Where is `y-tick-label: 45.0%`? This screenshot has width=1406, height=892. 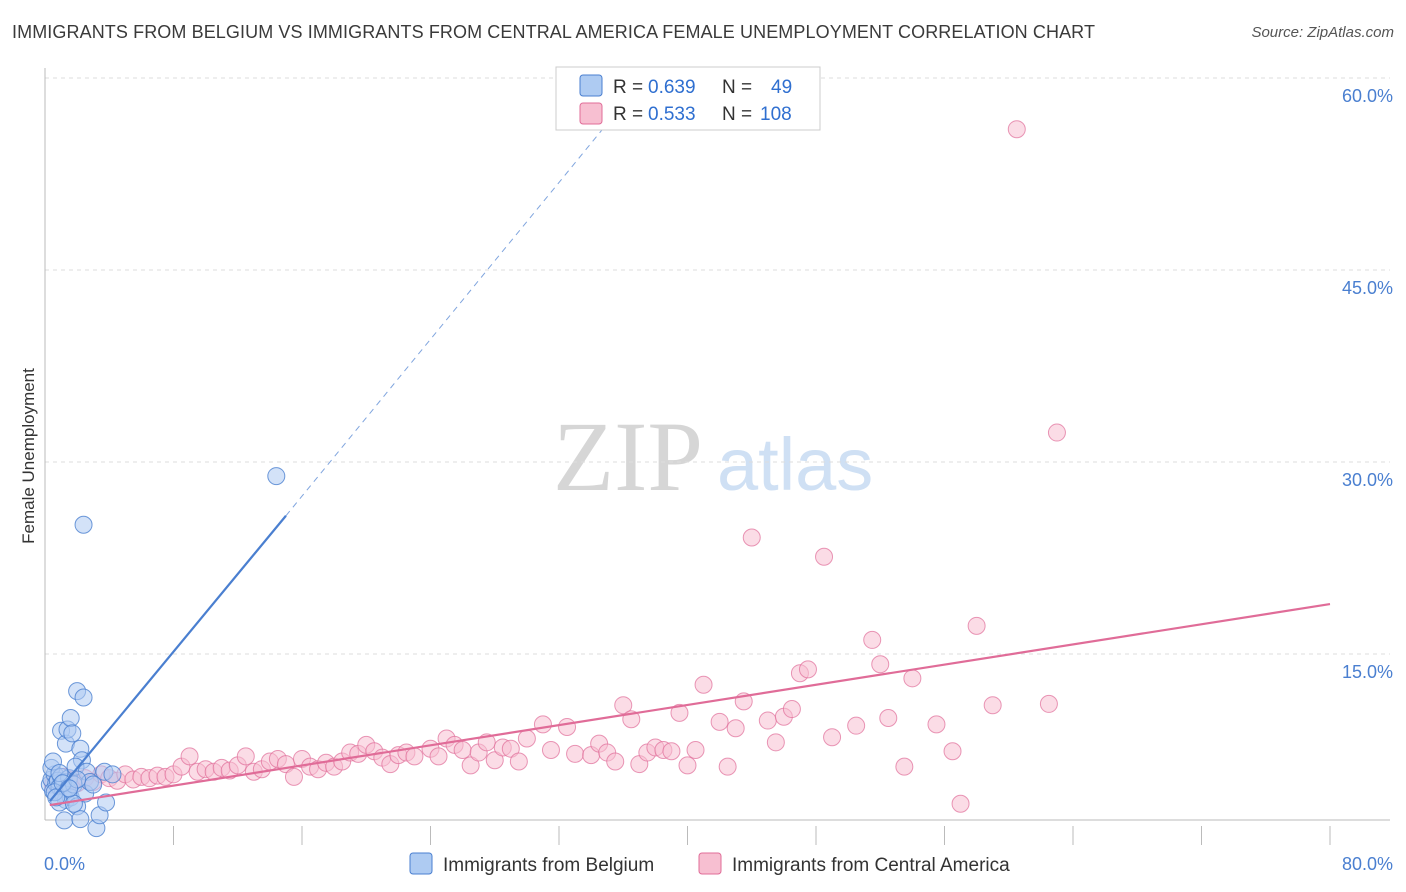
y-tick-label: 45.0% is located at coordinates (1367, 288).